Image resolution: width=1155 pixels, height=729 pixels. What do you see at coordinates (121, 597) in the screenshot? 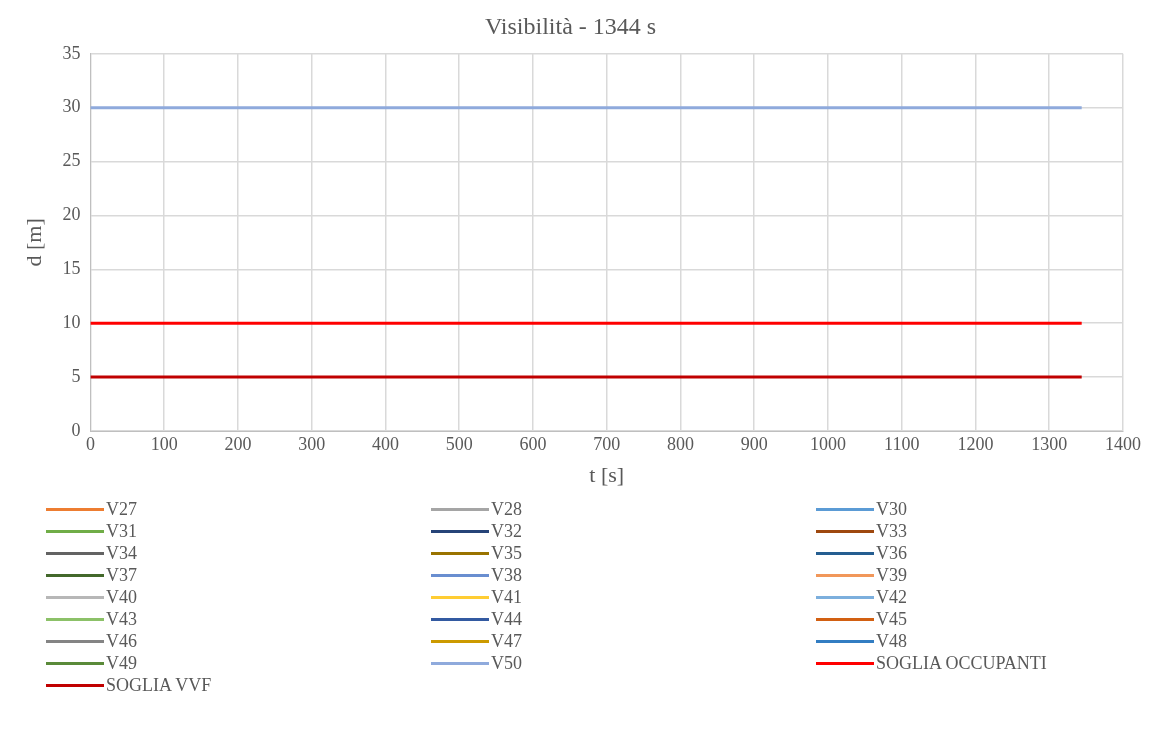
I see `legend-label: V40` at bounding box center [121, 597].